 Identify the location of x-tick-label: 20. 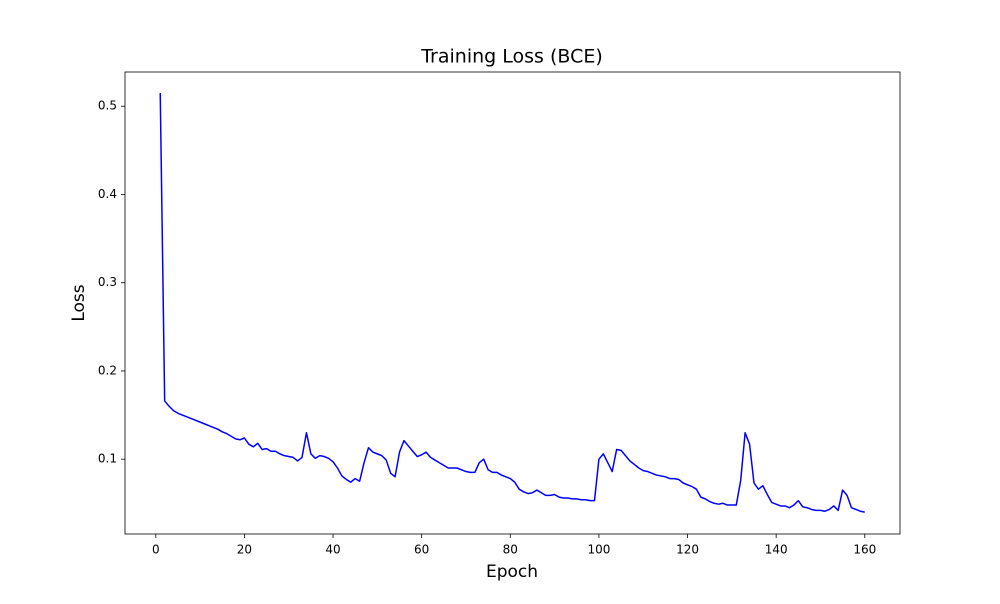
(244, 550).